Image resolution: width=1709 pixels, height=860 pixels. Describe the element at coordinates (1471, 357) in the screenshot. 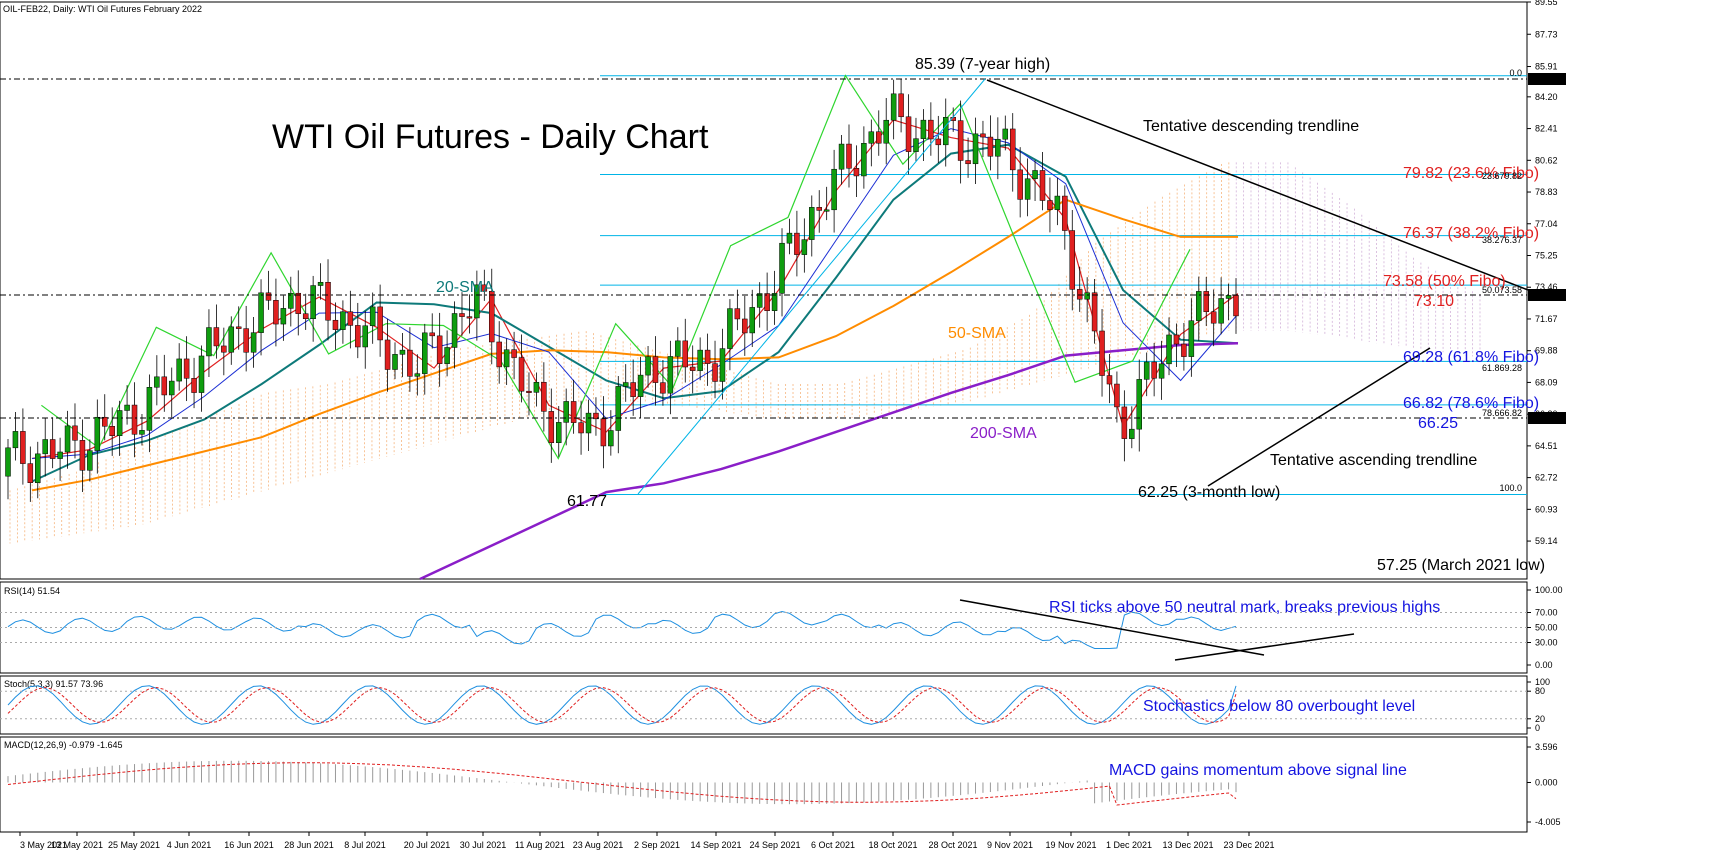

I see `fib-label-618: 69.28 (61.8% Fibo)` at that location.